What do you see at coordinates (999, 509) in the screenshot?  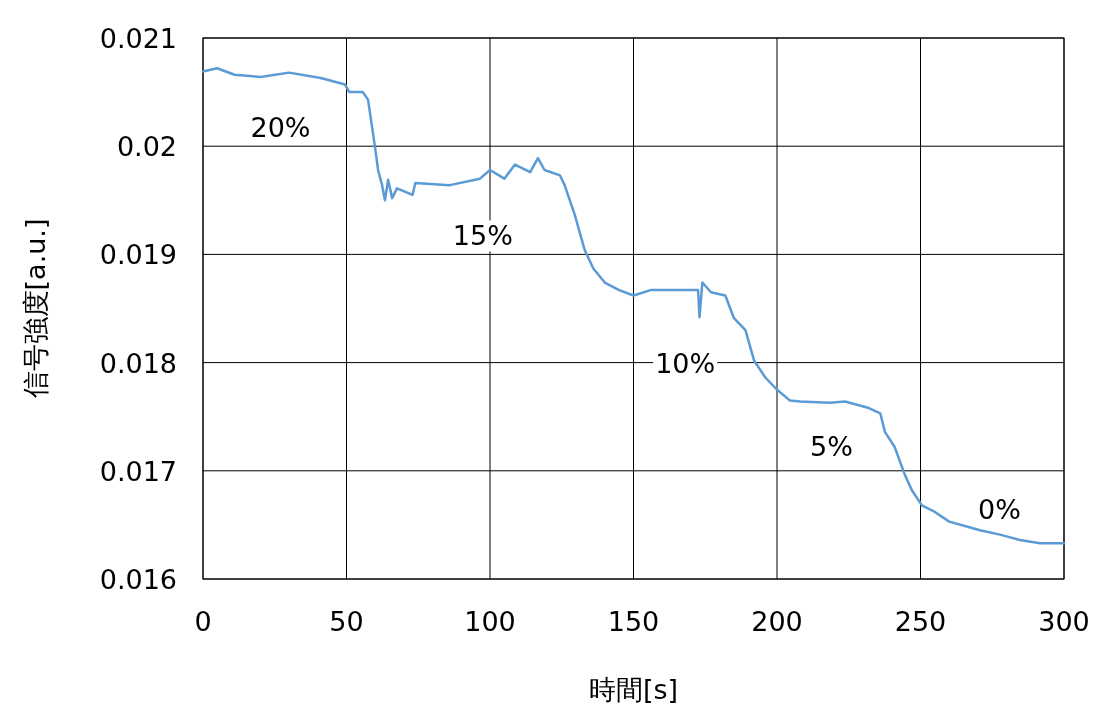 I see `annotation: 0%` at bounding box center [999, 509].